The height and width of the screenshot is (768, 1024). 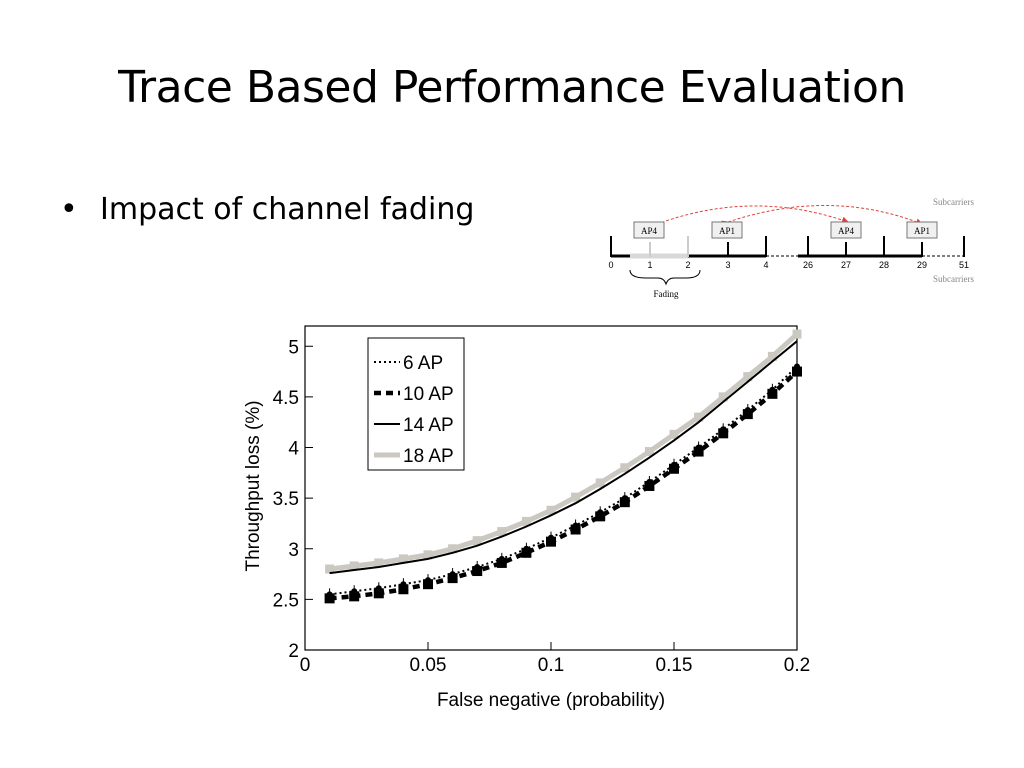 I want to click on band-tick-label: 2, so click(x=687, y=265).